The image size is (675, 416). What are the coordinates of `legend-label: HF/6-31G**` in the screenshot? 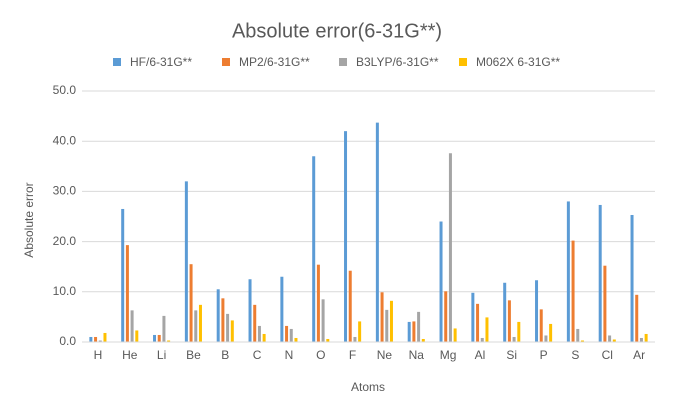 It's located at (161, 62).